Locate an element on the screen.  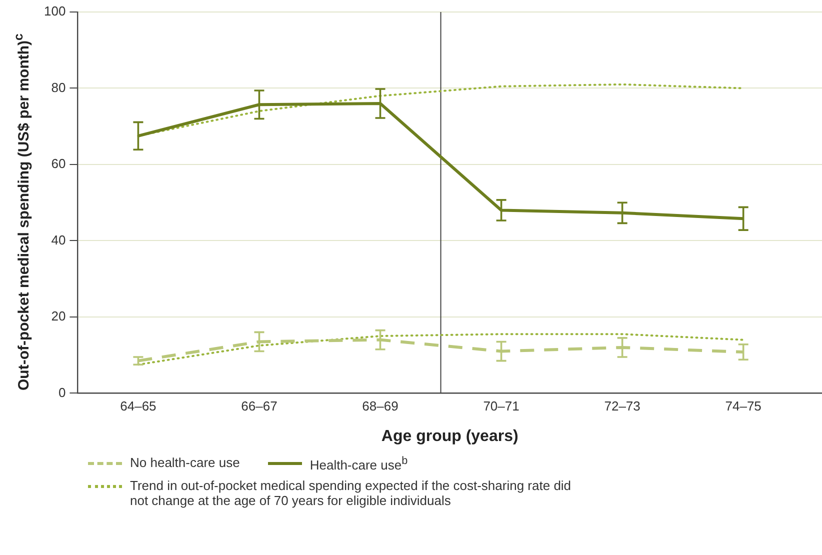
y-tick-label: 80 is located at coordinates (58, 87).